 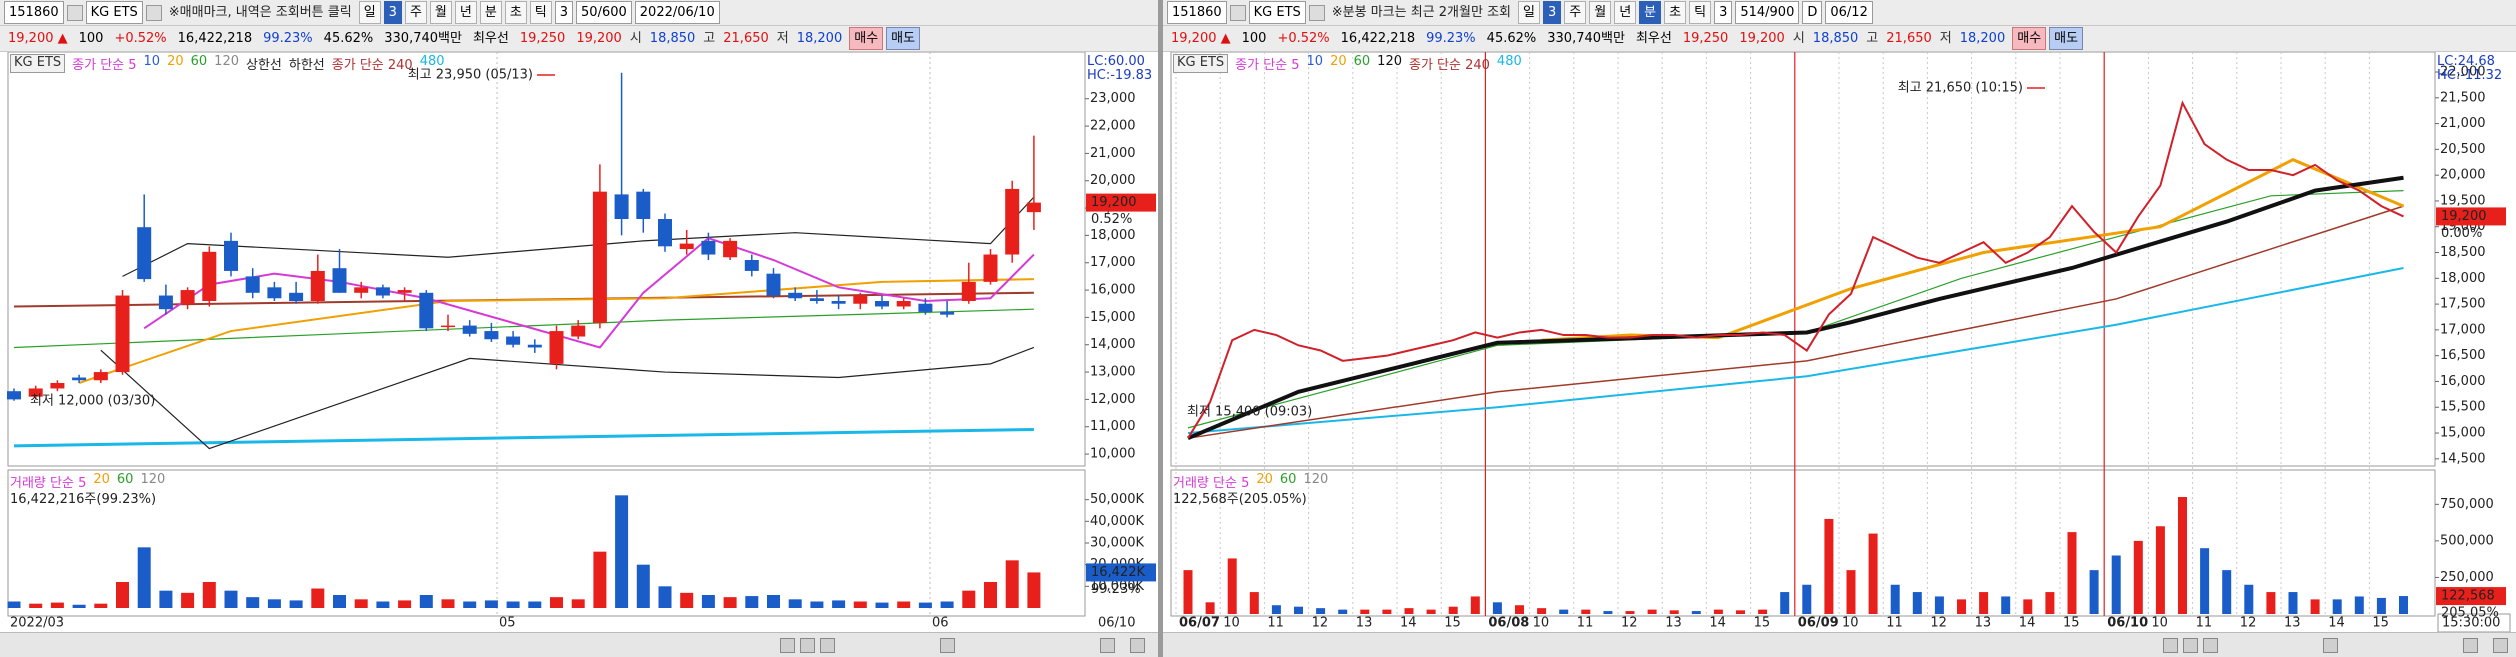 I want to click on x-tick-label: 10, so click(x=2159, y=623).